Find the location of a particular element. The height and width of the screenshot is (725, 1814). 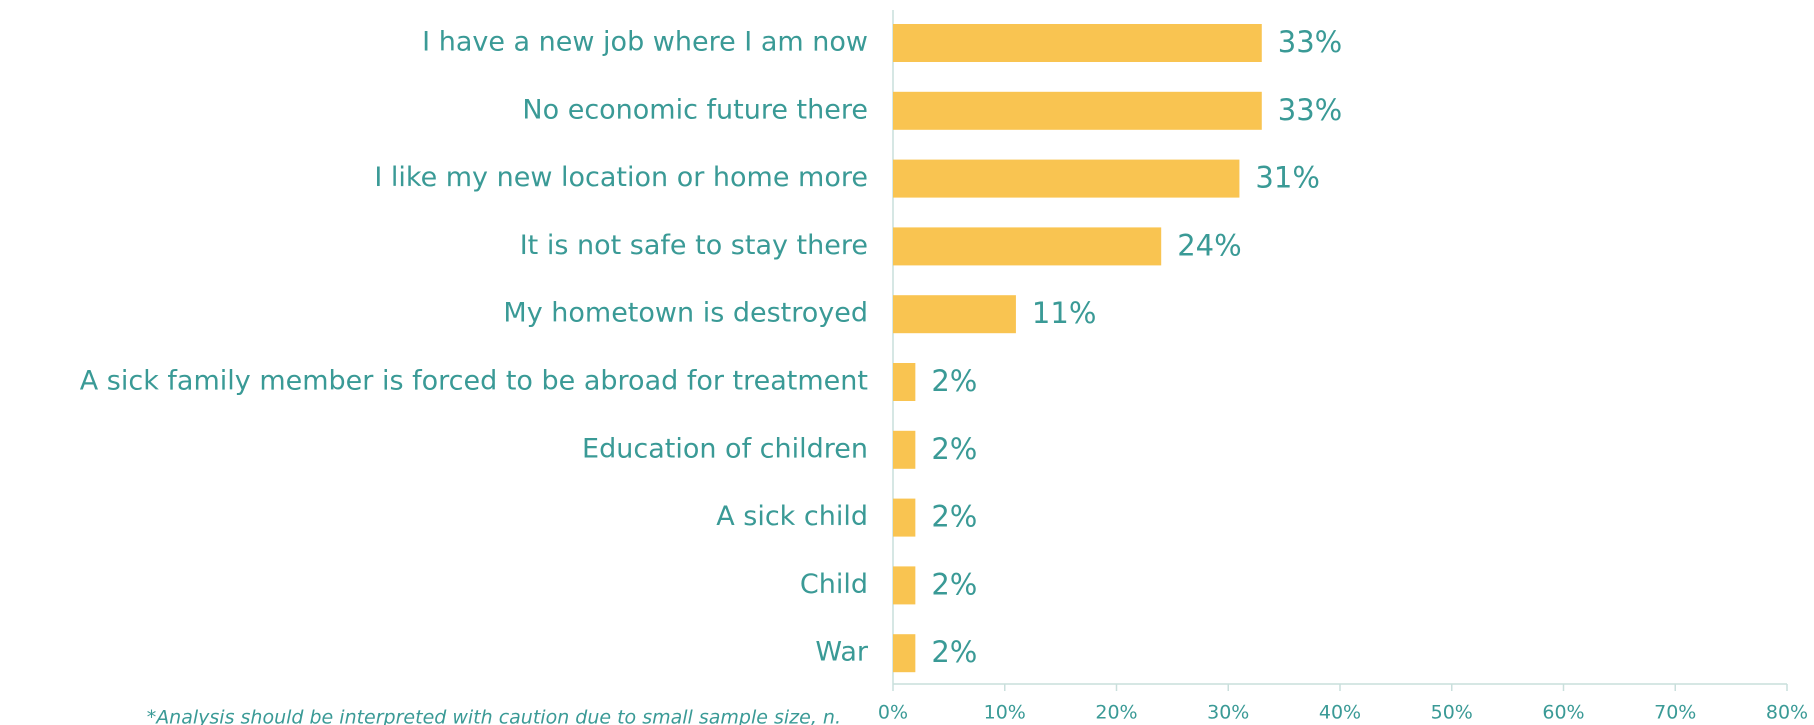

x-tick-label: 40% is located at coordinates (1340, 713).